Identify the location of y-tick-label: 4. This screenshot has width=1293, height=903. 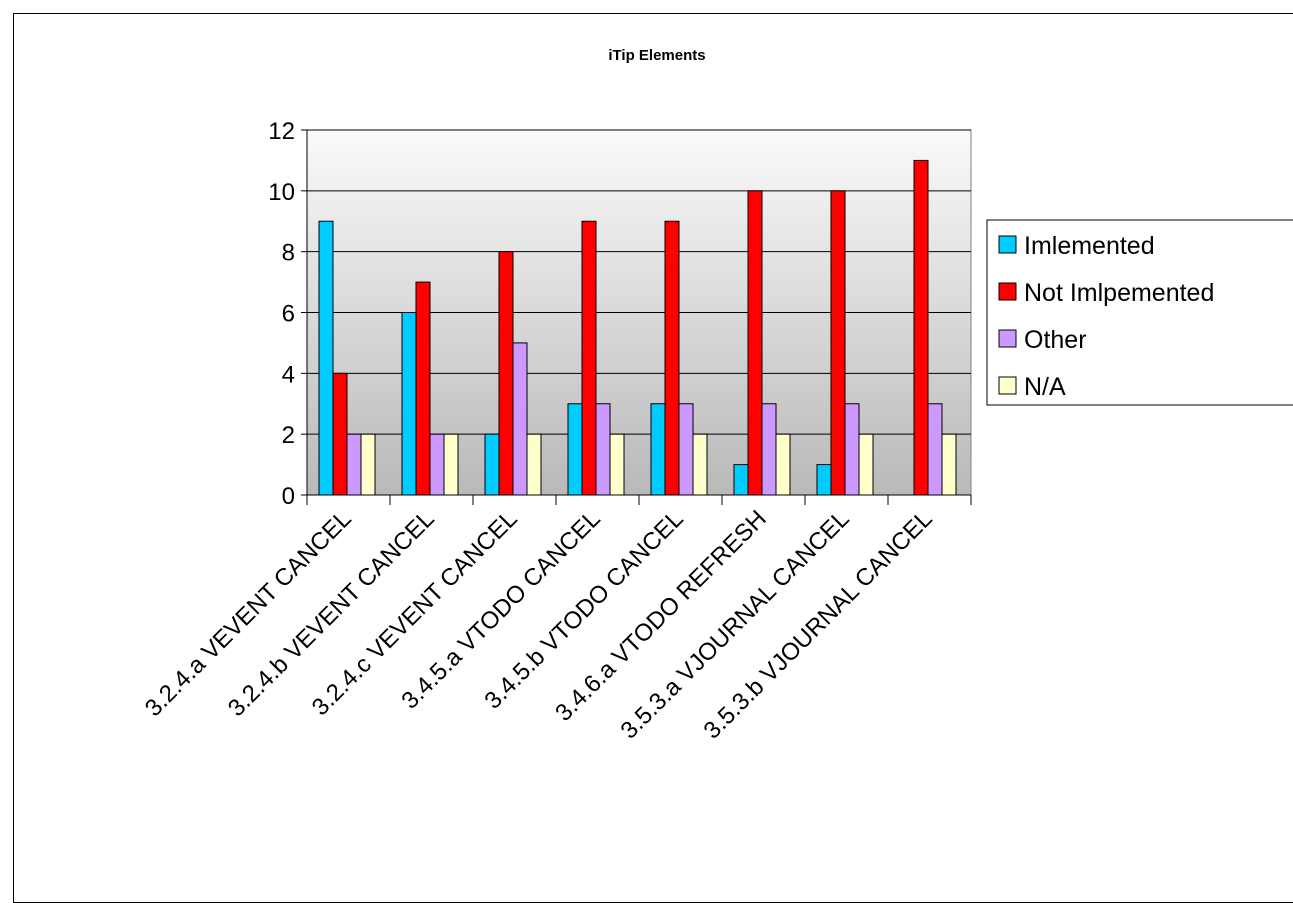
(288, 374).